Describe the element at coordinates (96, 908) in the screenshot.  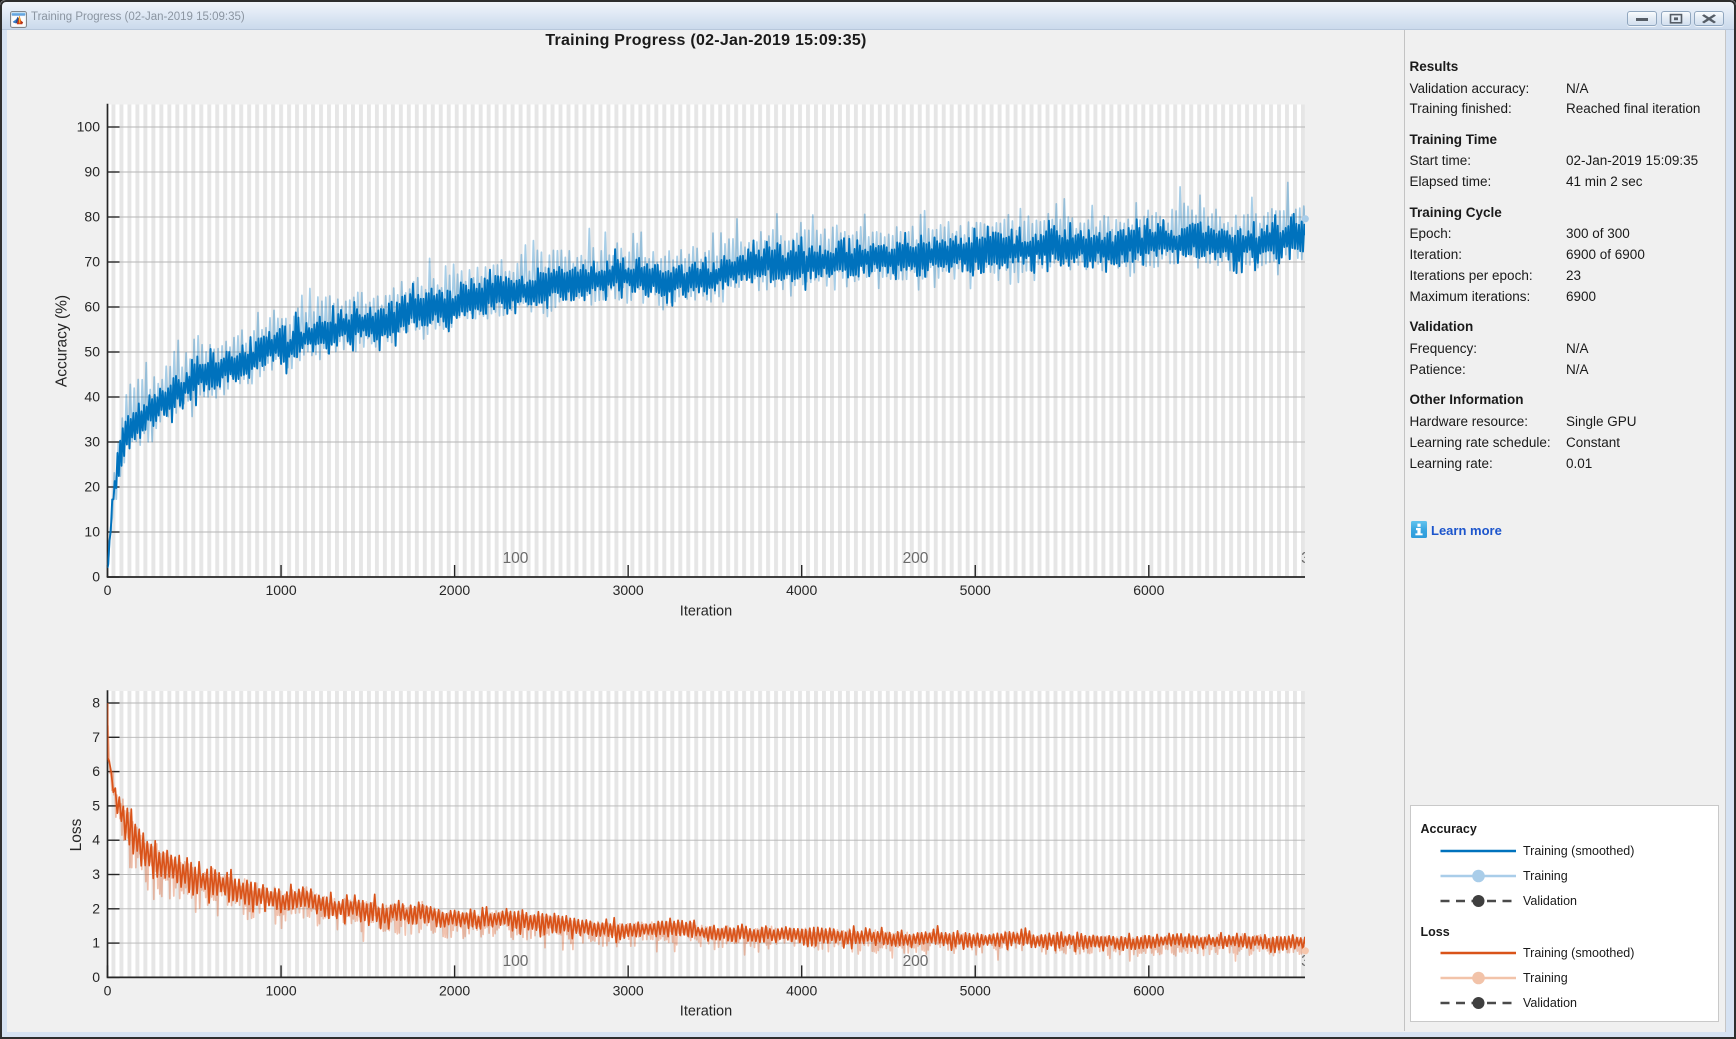
I see `svg-text: 2` at that location.